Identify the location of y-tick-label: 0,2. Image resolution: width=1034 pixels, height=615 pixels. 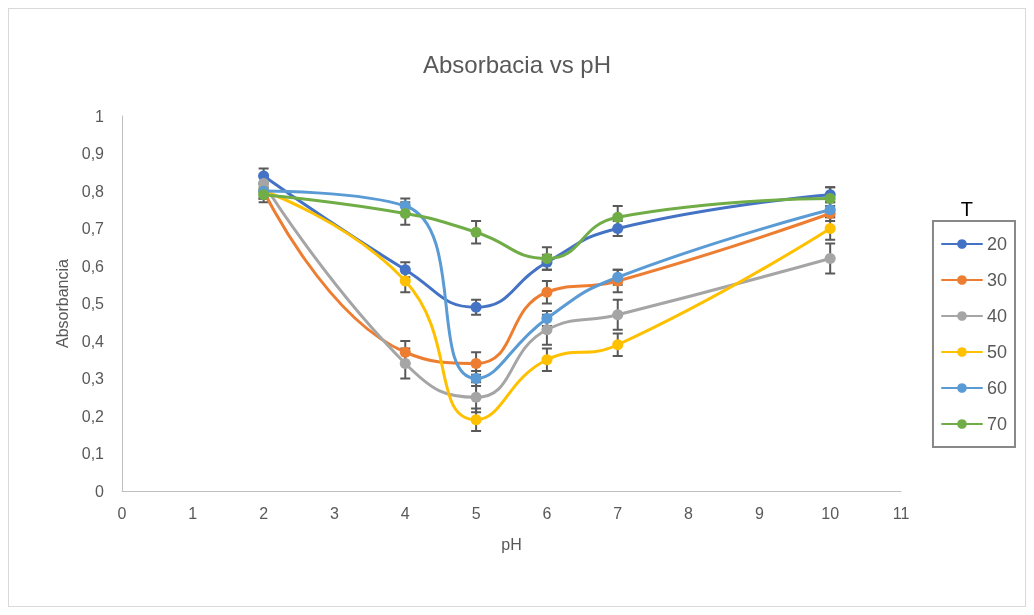
(93, 416).